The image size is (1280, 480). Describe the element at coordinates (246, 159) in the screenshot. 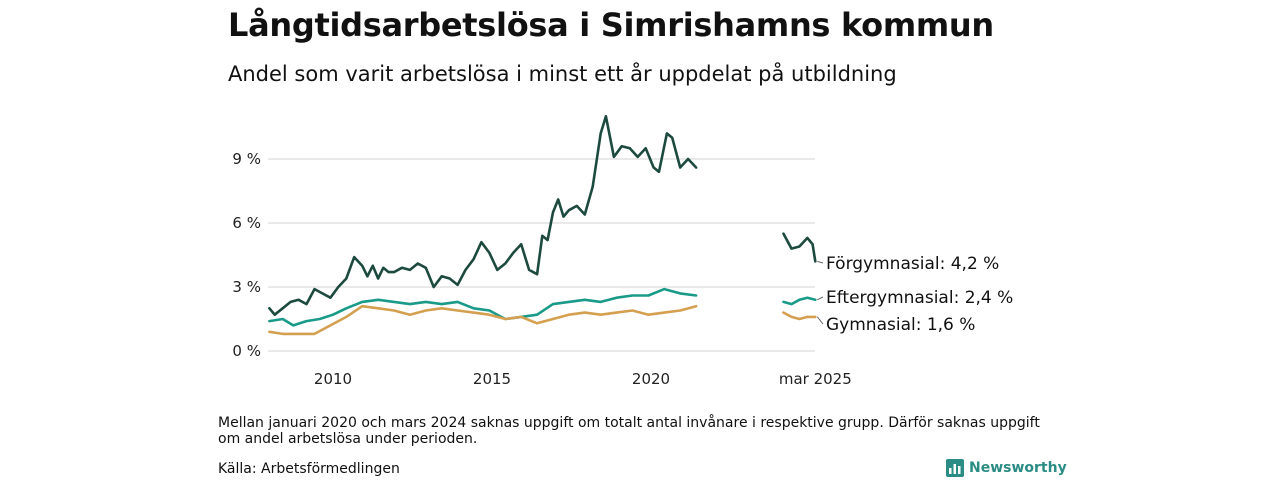

I see `y-tick-label: 9 %` at that location.